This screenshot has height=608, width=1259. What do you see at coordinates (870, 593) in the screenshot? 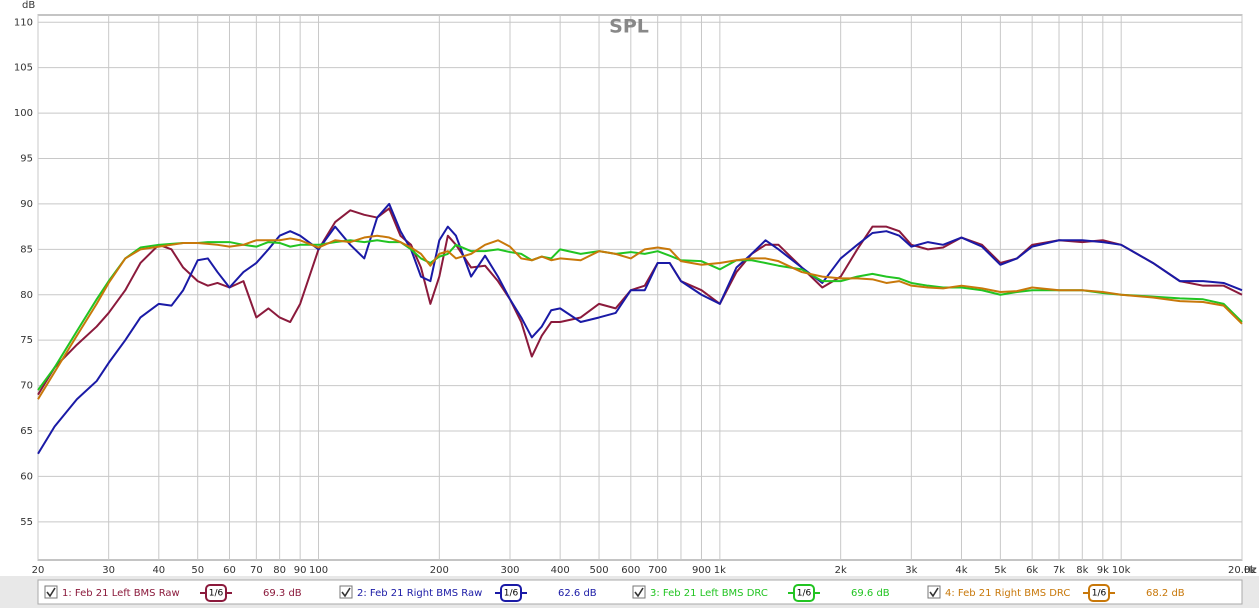
I see `legend-level: 69.6 dB` at bounding box center [870, 593].